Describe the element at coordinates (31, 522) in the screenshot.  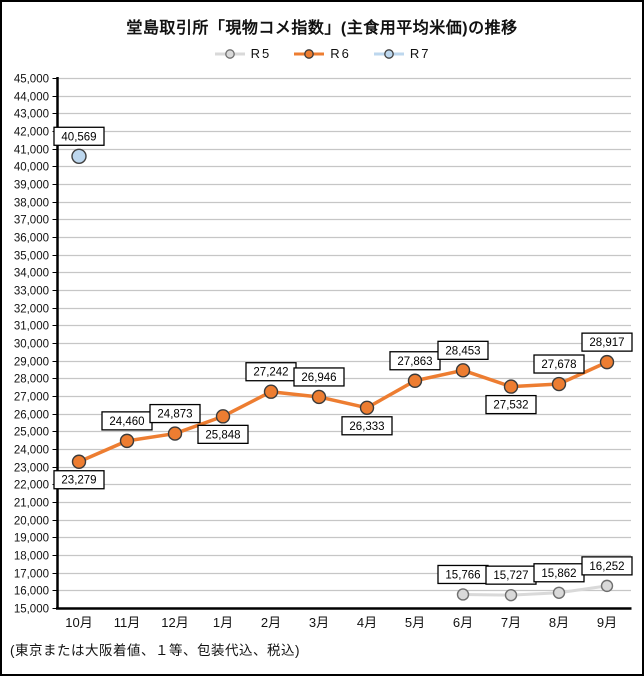
I see `y-tick-label: 20,000` at that location.